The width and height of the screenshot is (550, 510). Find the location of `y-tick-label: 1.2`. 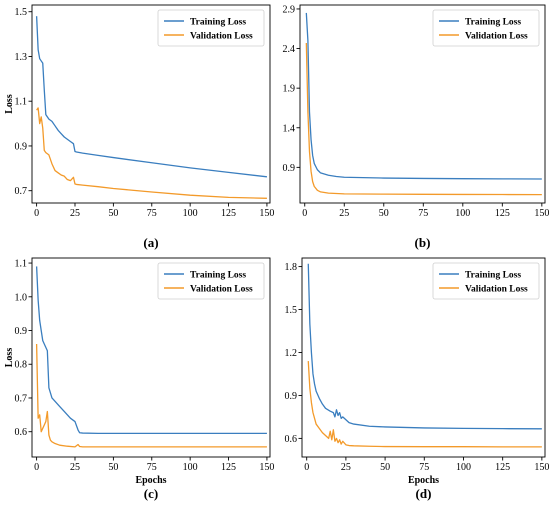

y-tick-label: 1.2 is located at coordinates (291, 353).